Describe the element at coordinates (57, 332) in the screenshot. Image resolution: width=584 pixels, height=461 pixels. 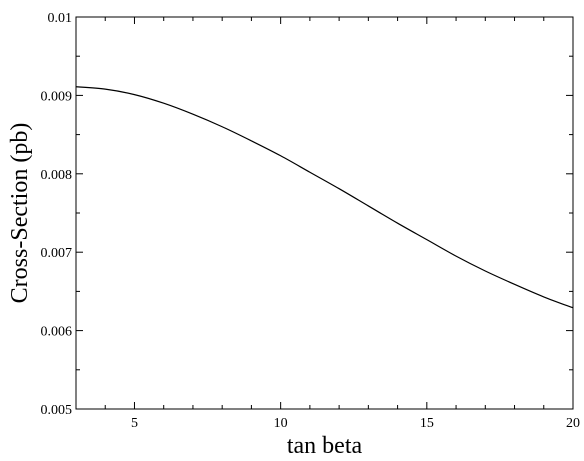
I see `y-tick-label: 0.006` at that location.